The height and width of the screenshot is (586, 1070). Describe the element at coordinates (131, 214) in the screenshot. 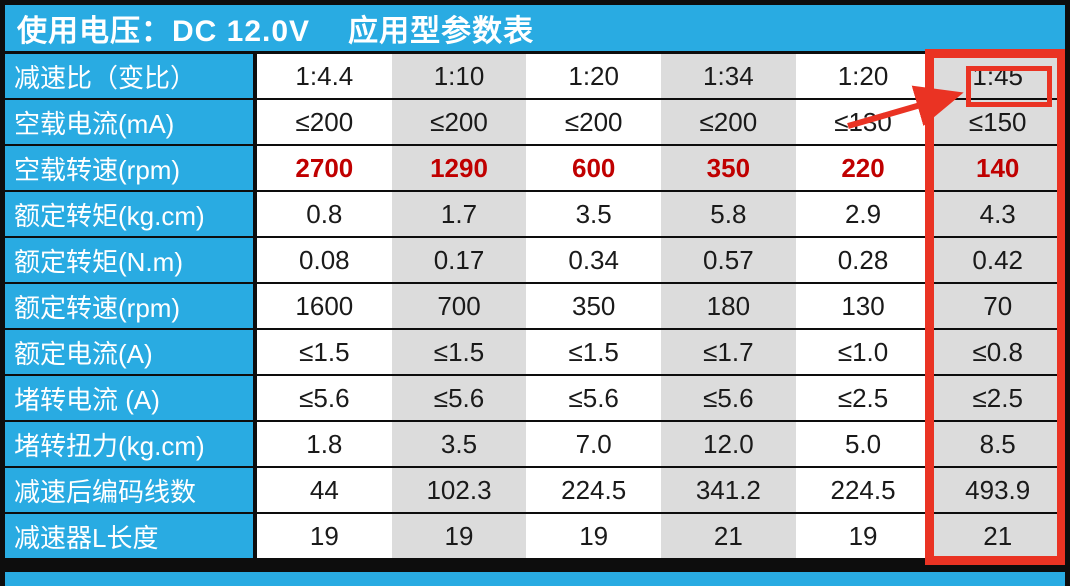

I see `row-label: 额定转矩(kg.cm)` at that location.